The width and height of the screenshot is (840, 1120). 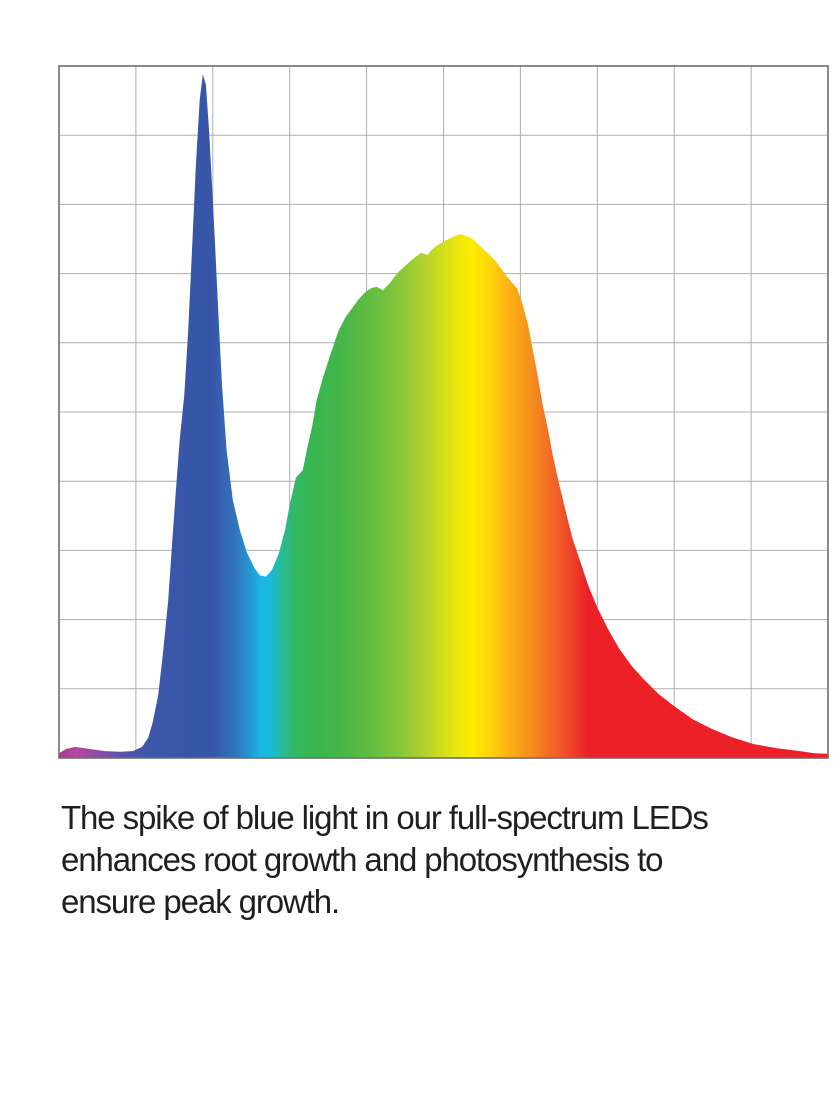 I want to click on caption-line-3: ensure peak growth., so click(x=200, y=901).